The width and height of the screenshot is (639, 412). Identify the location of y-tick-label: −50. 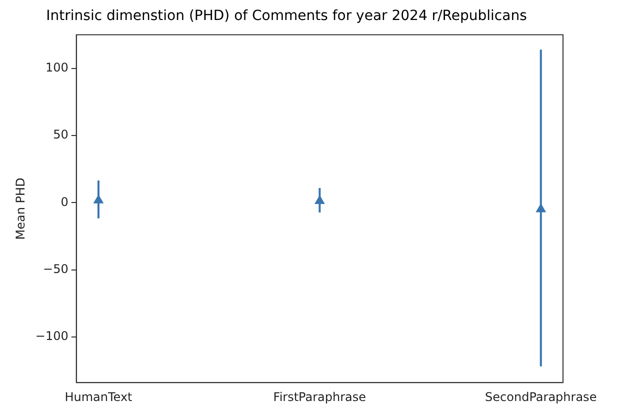
(55, 269).